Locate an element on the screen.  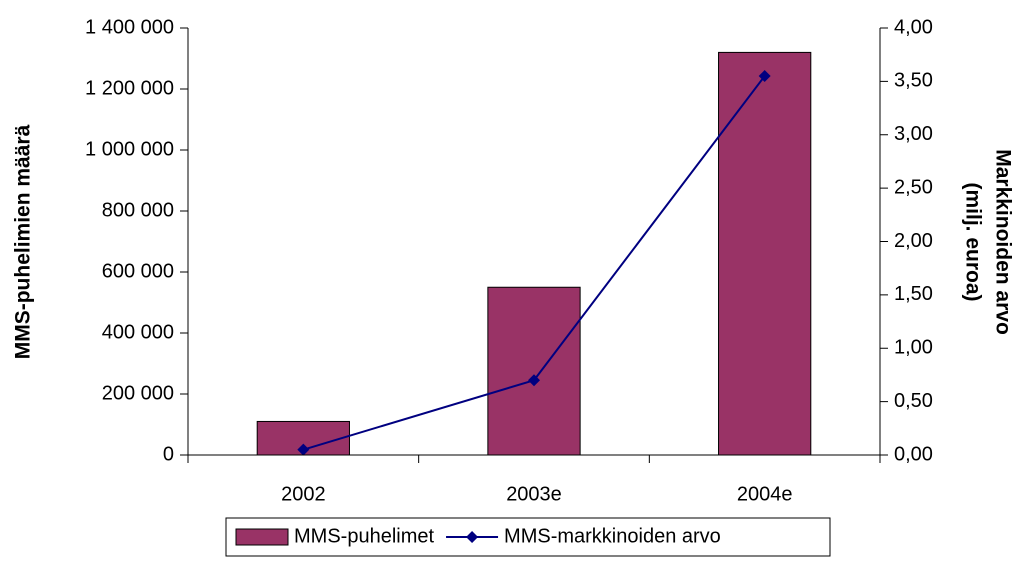
y2-axis-title: (milj. euroa) is located at coordinates (972, 241).